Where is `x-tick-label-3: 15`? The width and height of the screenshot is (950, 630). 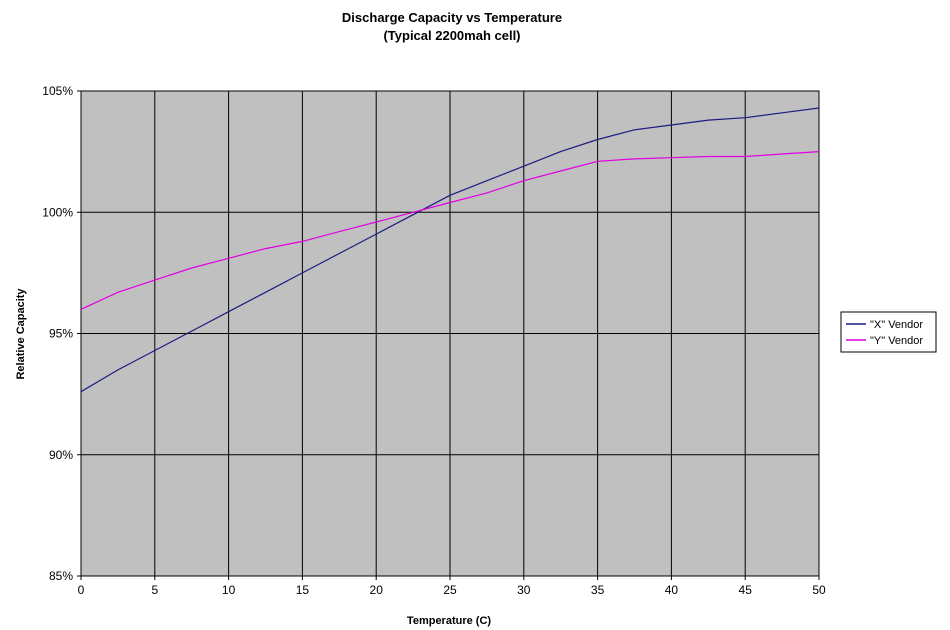
x-tick-label-3: 15 is located at coordinates (303, 590).